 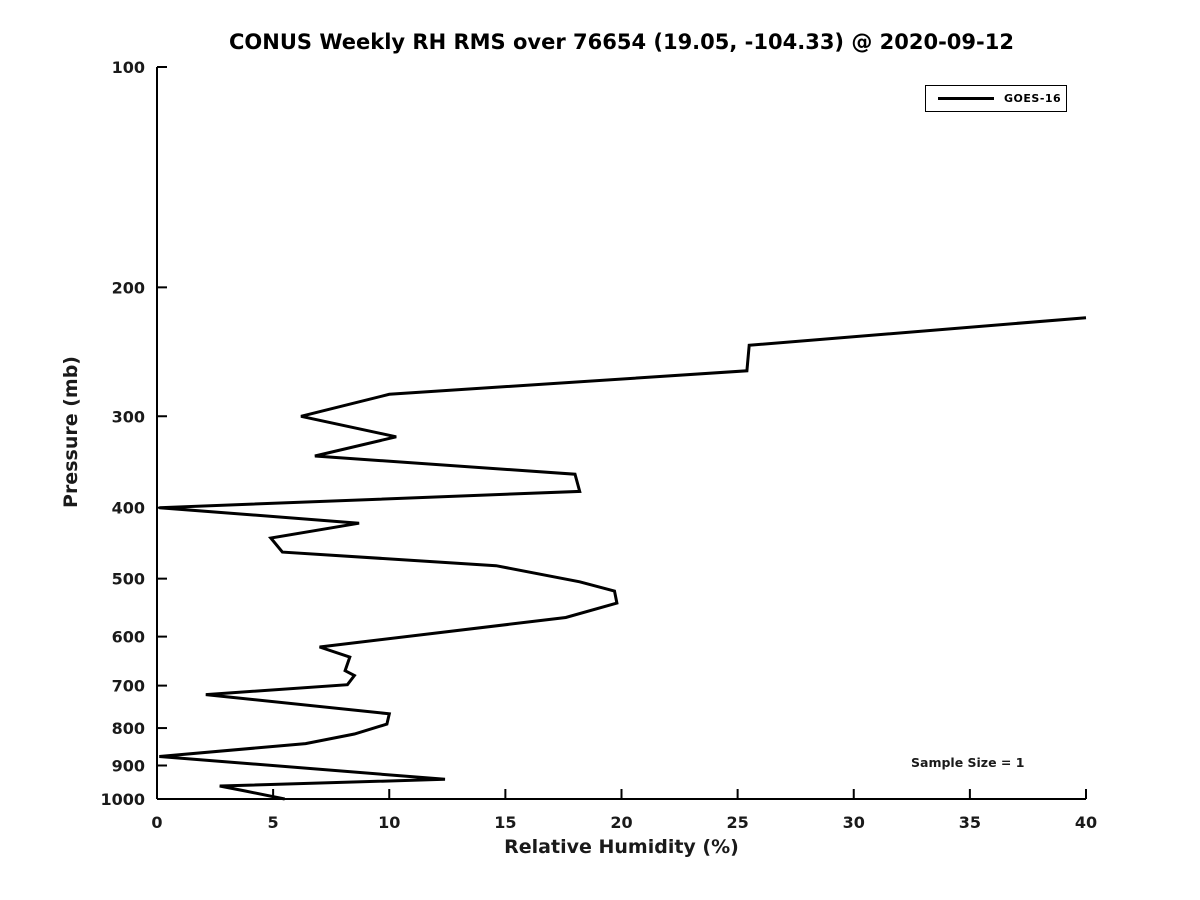 What do you see at coordinates (968, 762) in the screenshot?
I see `sample-size-annotation: Sample Size = 1` at bounding box center [968, 762].